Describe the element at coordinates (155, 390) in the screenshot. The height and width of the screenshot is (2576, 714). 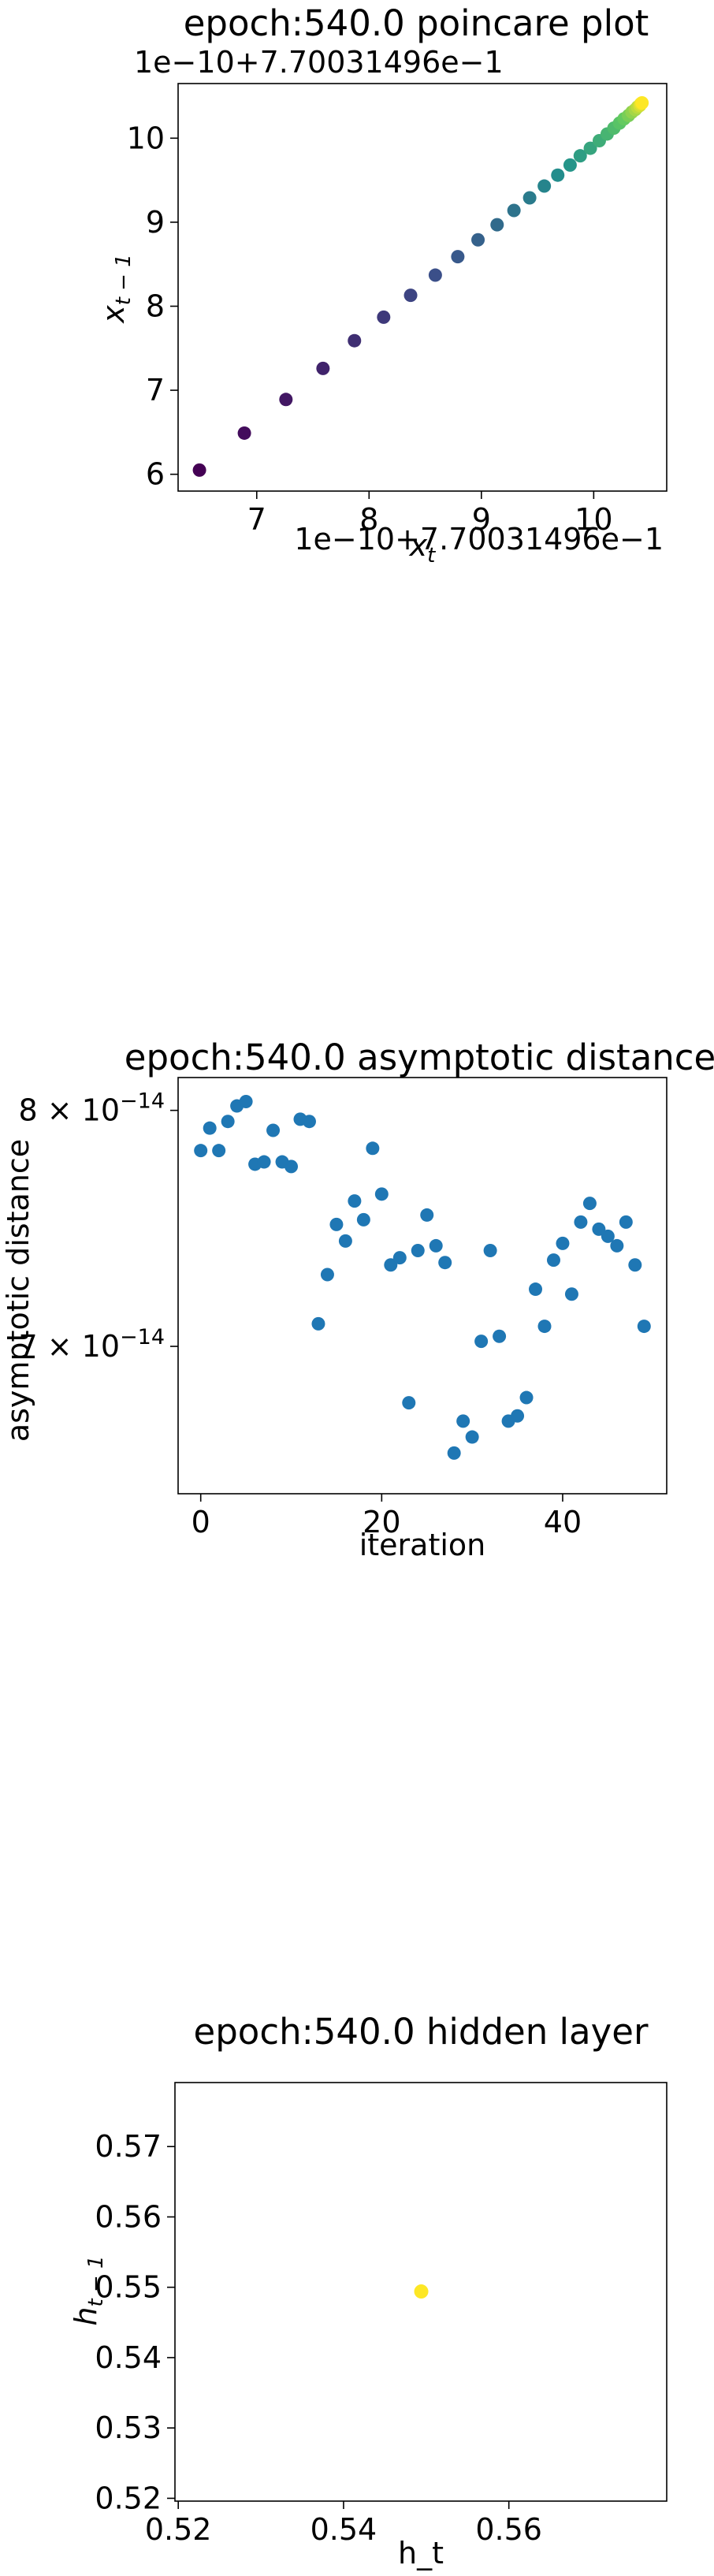
I see `poincare-y-tick-label: 7` at that location.